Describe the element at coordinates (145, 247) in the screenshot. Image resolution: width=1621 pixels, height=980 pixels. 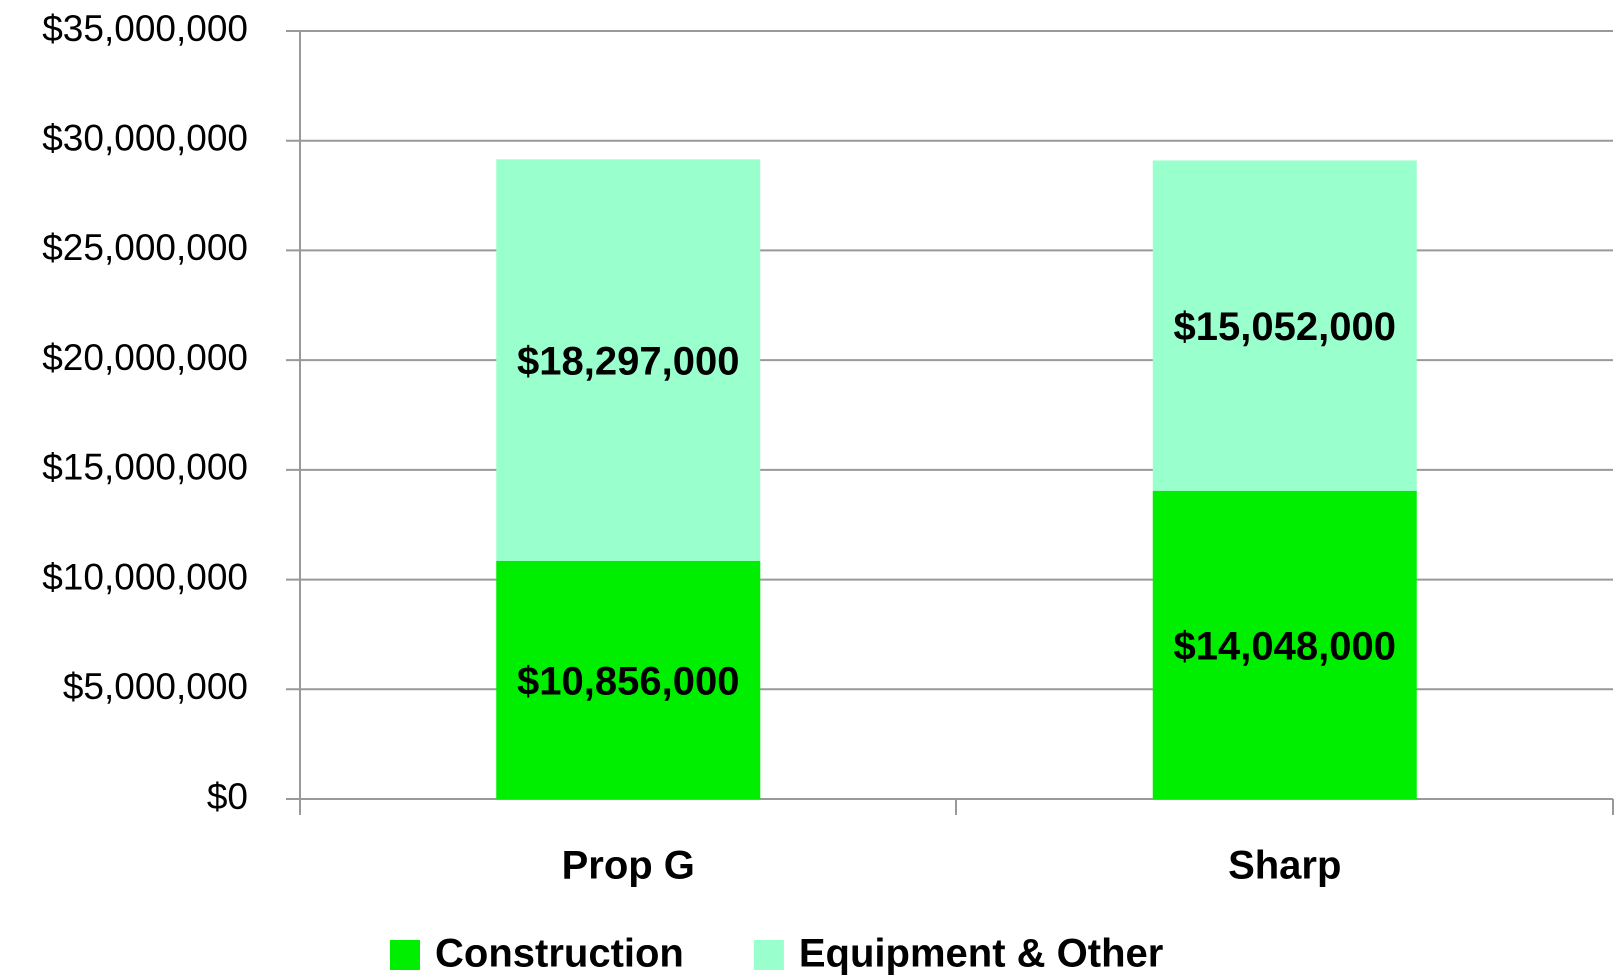
I see `y-tick-label: $25,000,000` at that location.